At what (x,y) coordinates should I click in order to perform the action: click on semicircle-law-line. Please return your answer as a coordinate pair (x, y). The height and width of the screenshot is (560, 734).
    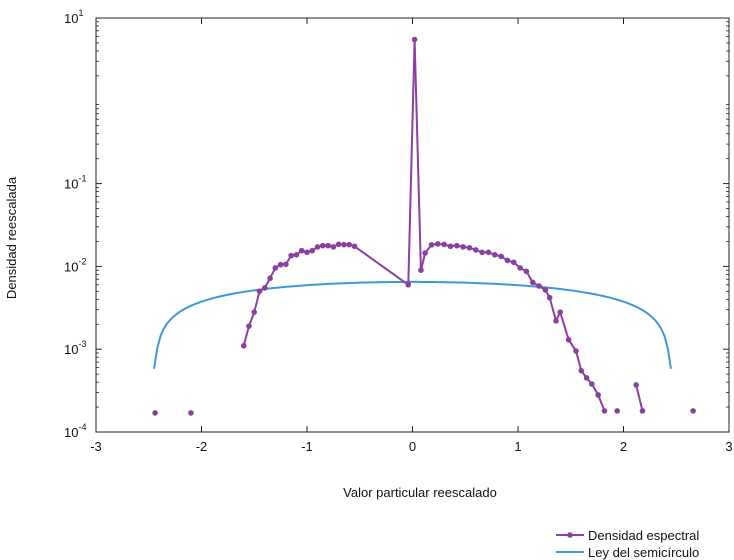
    Looking at the image, I should click on (412, 324).